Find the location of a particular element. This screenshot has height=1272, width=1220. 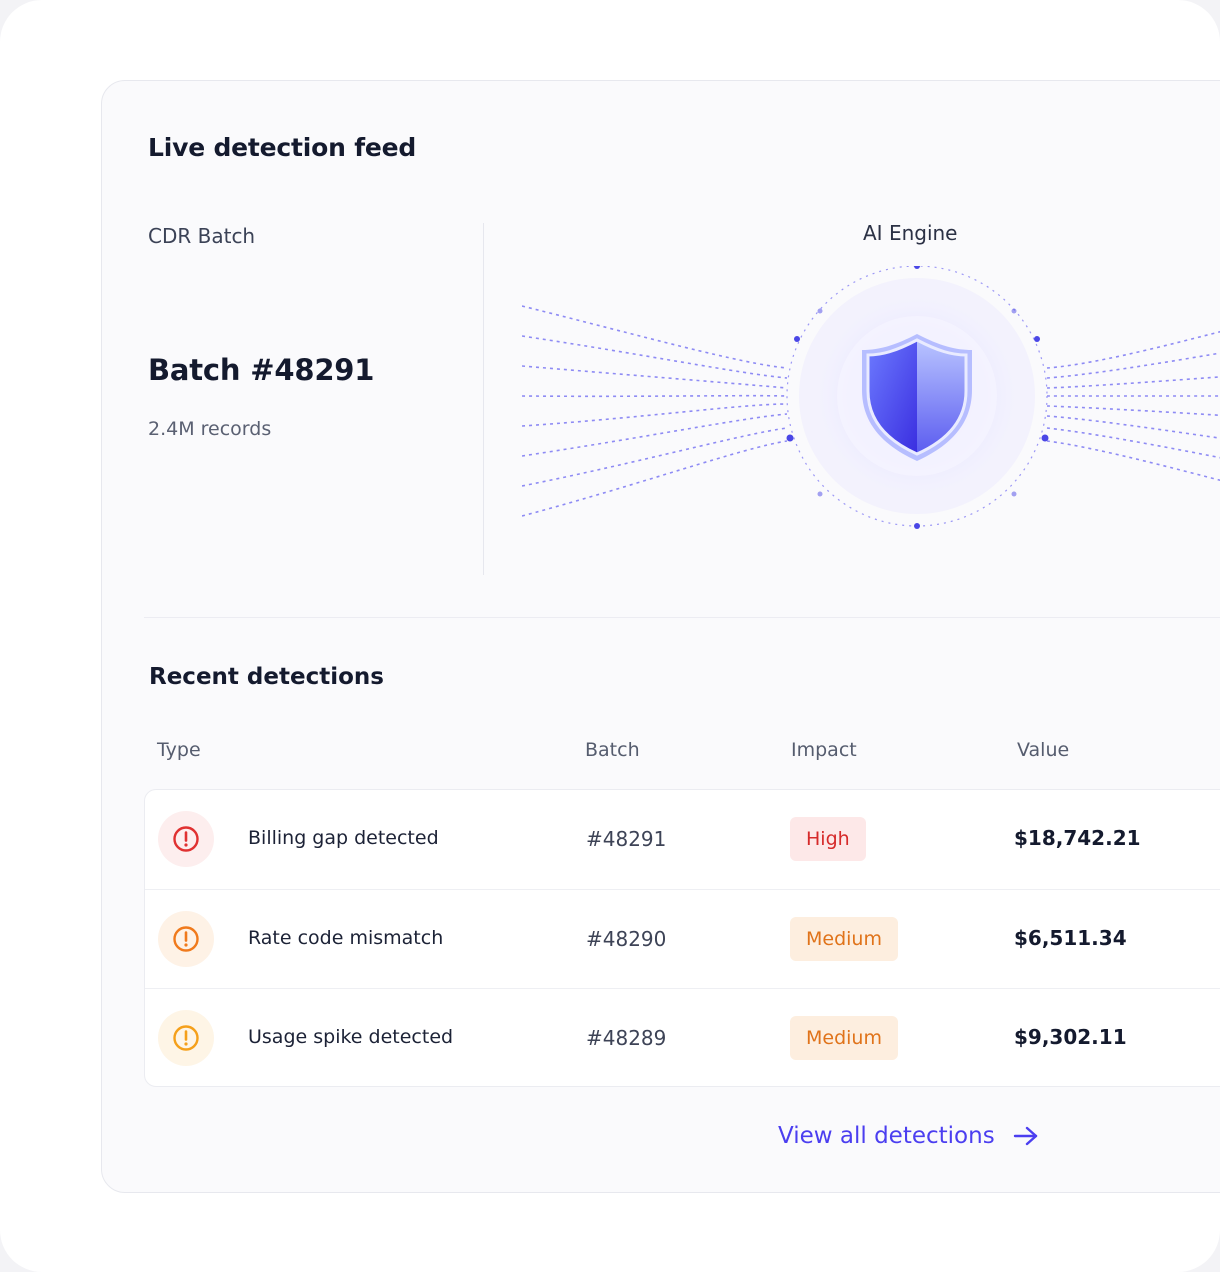

detection-batch: #48290 is located at coordinates (626, 939).